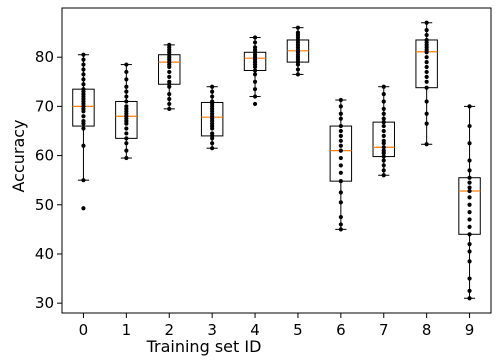  I want to click on x-tick-label: 4, so click(255, 330).